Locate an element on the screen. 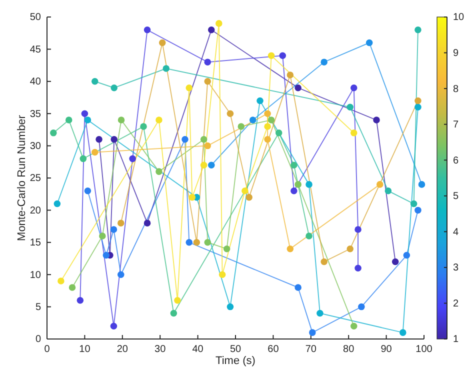 Image resolution: width=474 pixels, height=377 pixels. y-tick-label: 50 is located at coordinates (36, 18).